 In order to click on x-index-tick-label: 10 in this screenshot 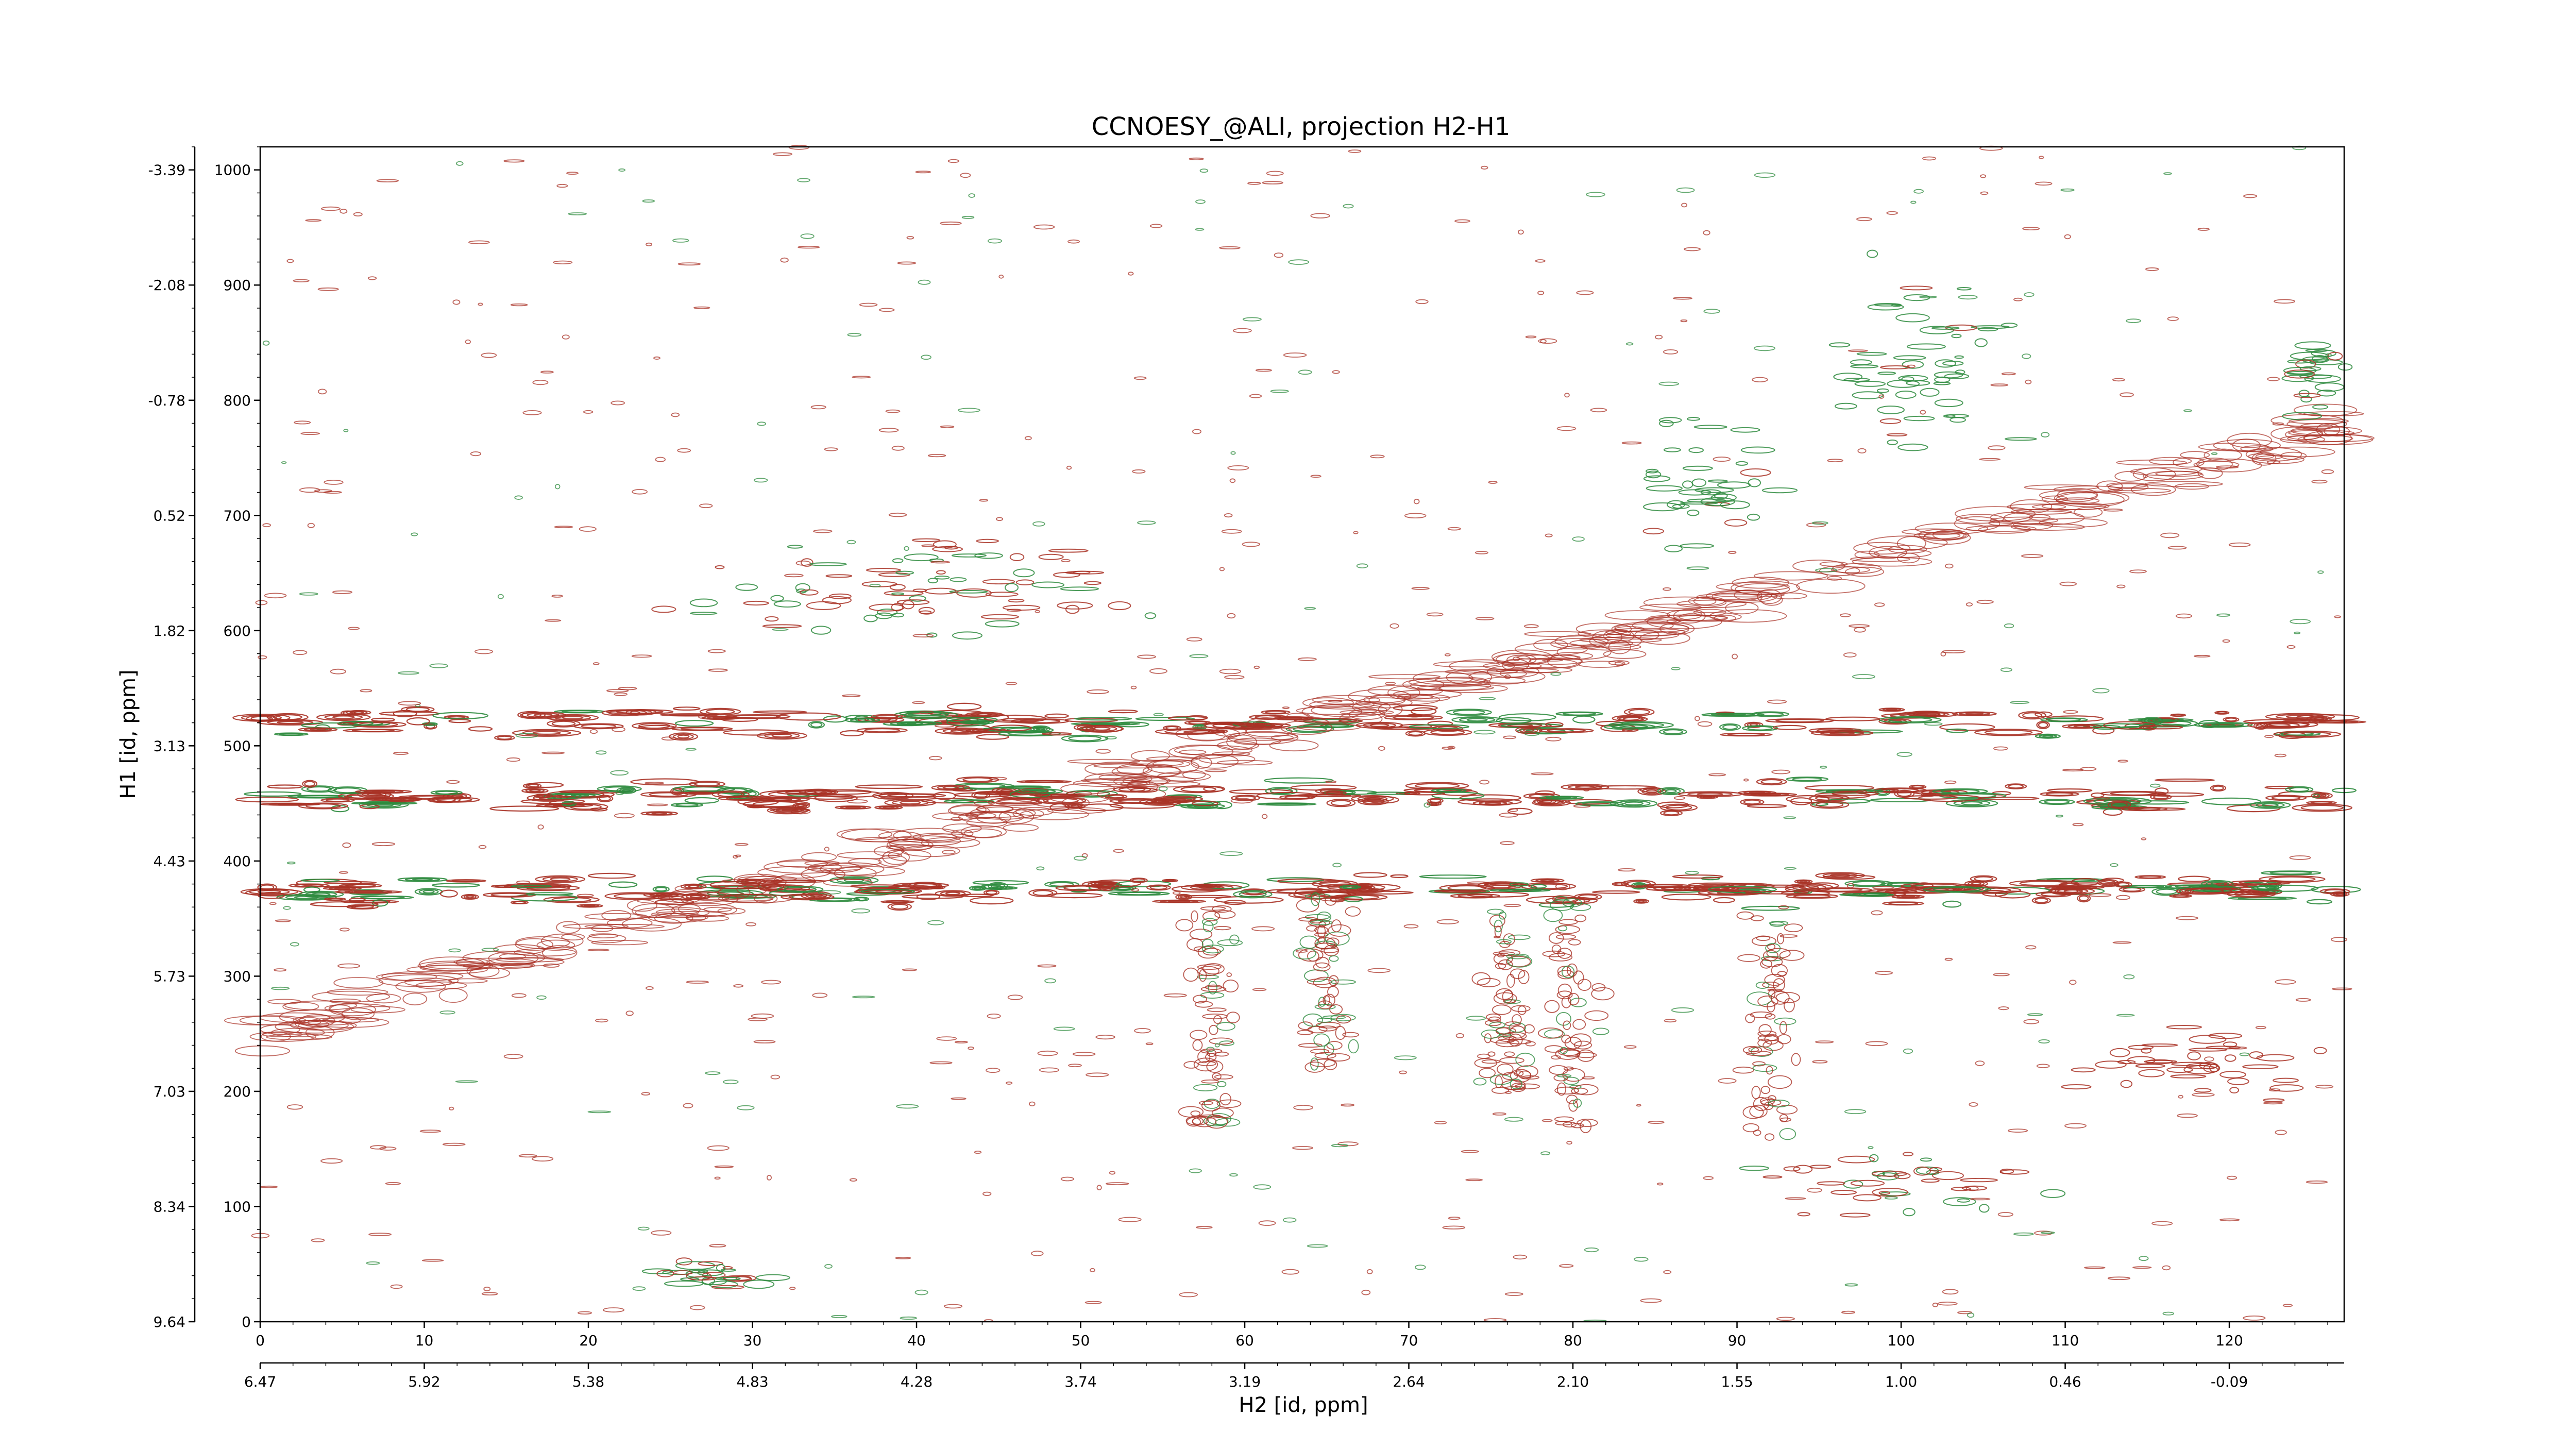, I will do `click(424, 1340)`.